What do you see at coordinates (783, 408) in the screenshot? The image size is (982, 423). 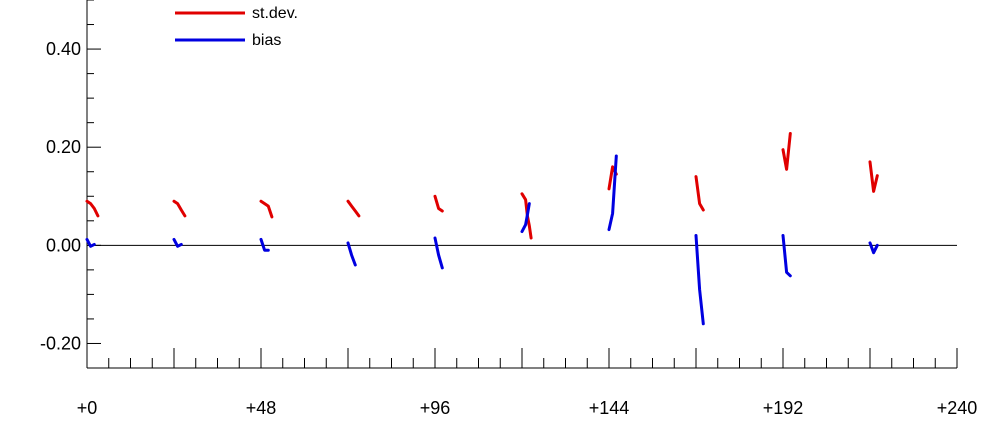 I see `x-tick-label: +192` at bounding box center [783, 408].